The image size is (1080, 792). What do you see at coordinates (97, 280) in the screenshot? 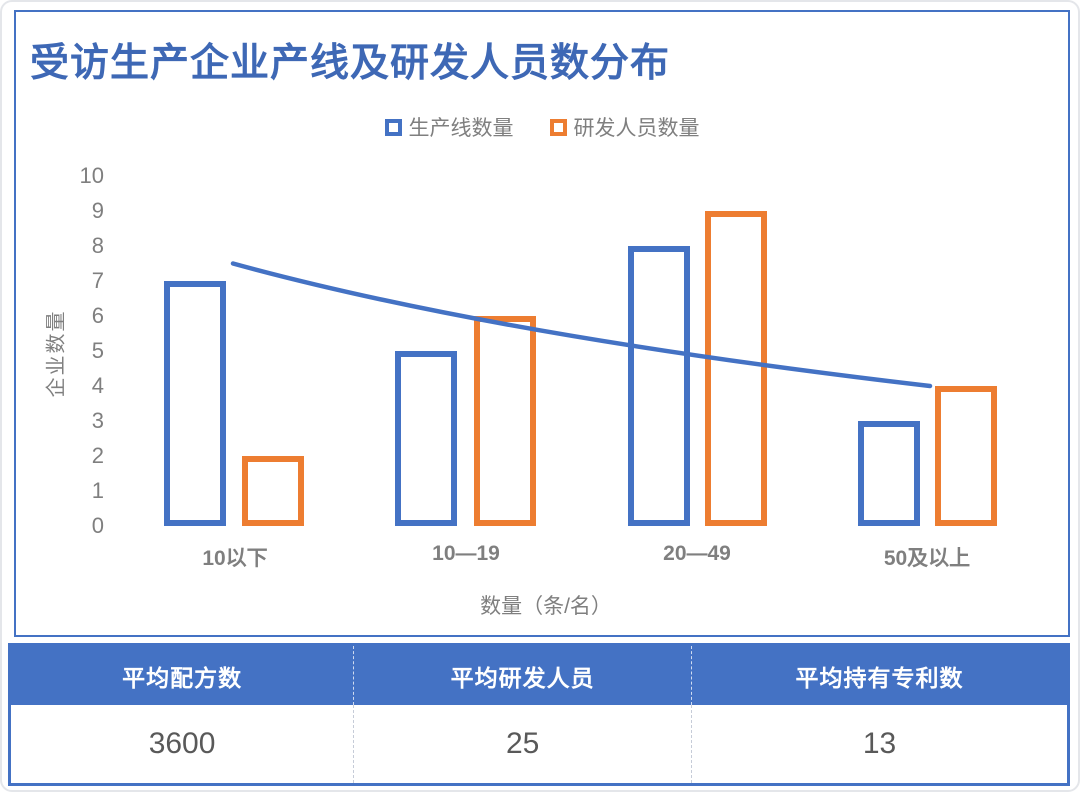
I see `y-tick-label: 7` at bounding box center [97, 280].